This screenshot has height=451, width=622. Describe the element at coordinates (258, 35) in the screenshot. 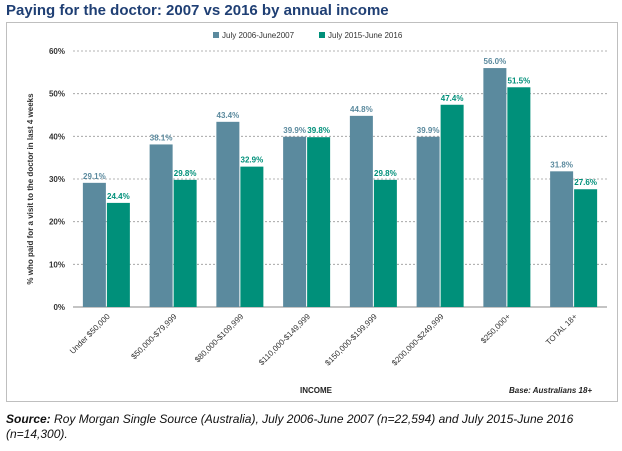

I see `legend-label: July 2006-June2007` at that location.